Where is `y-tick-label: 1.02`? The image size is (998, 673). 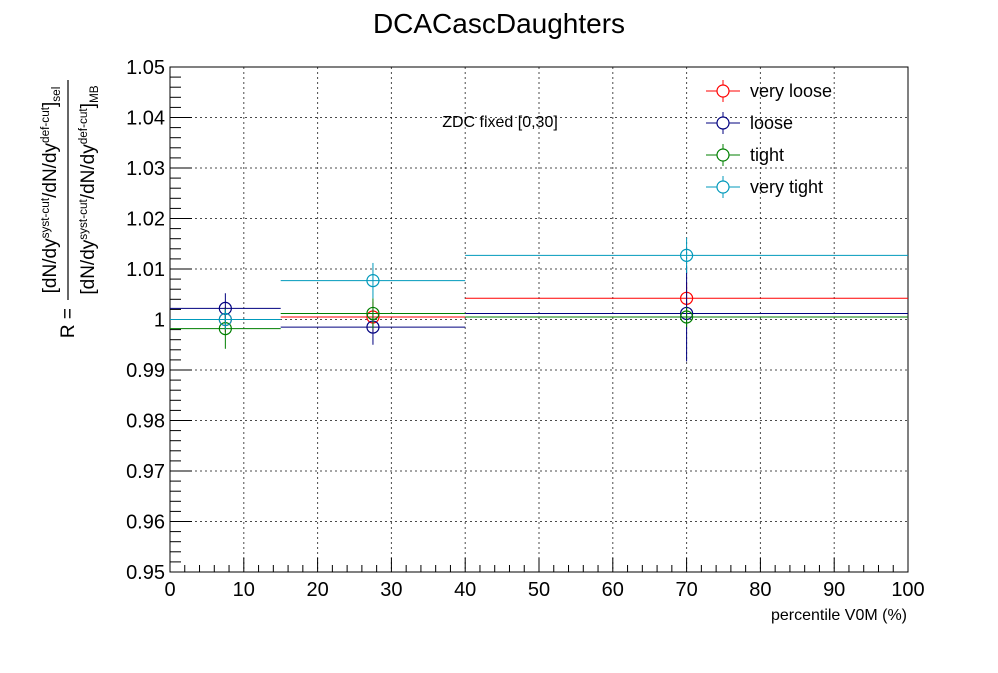 y-tick-label: 1.02 is located at coordinates (145, 220).